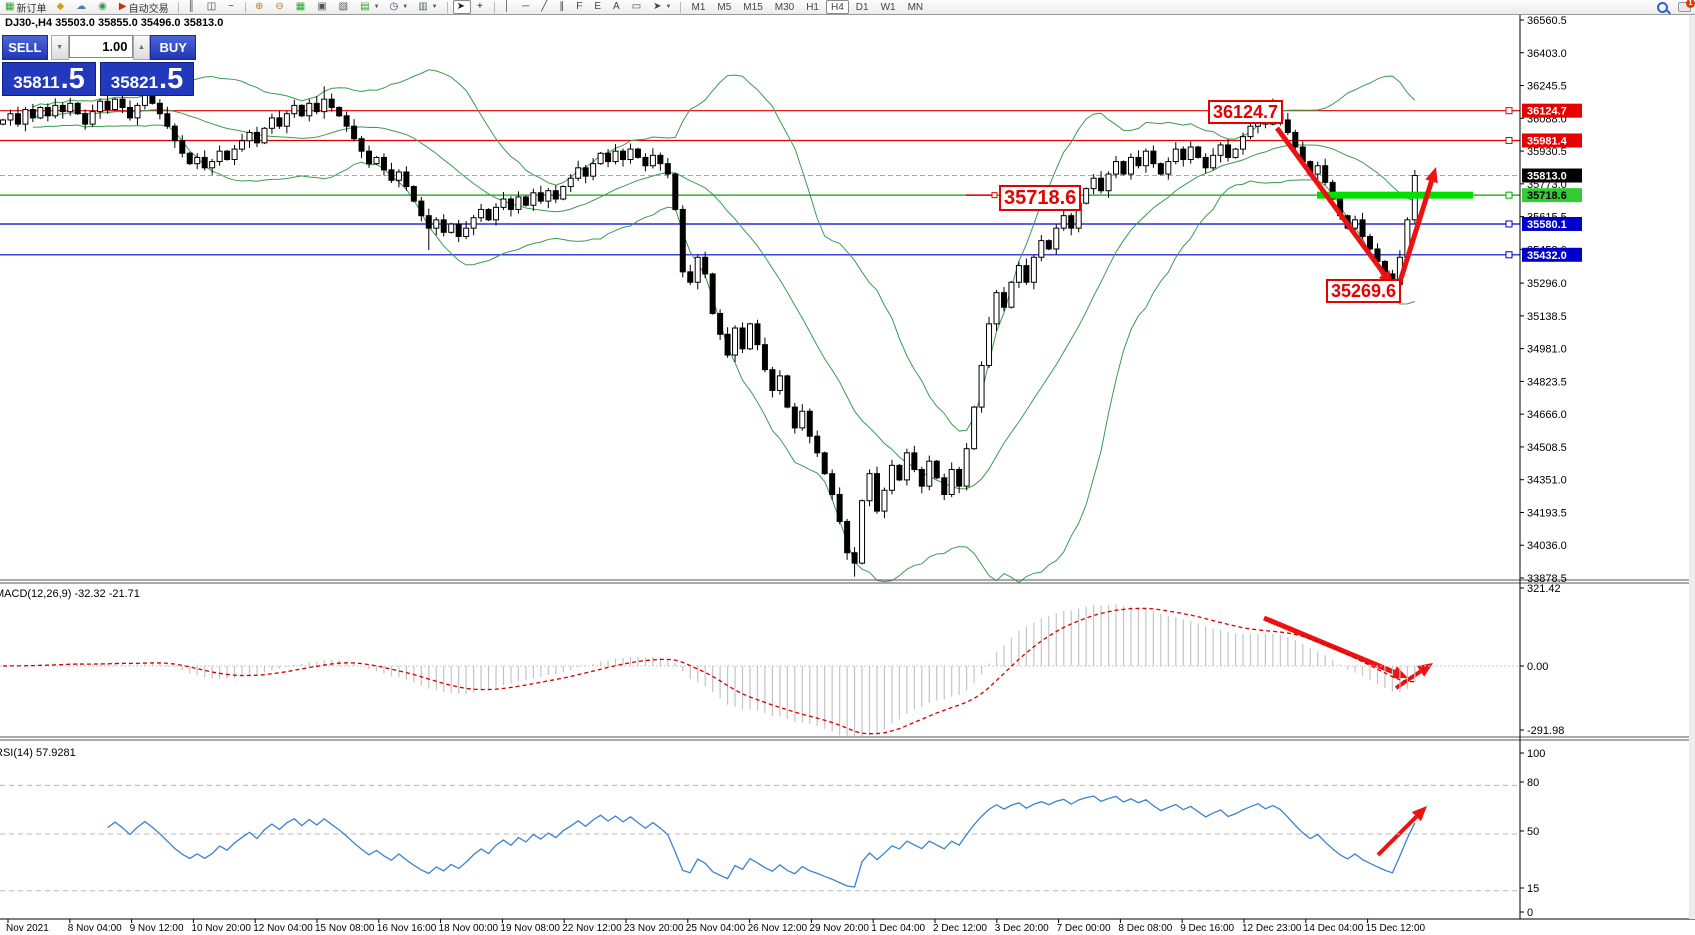 Image resolution: width=1695 pixels, height=935 pixels. What do you see at coordinates (148, 9) in the screenshot?
I see `autotrading-button-label: 自动交易` at bounding box center [148, 9].